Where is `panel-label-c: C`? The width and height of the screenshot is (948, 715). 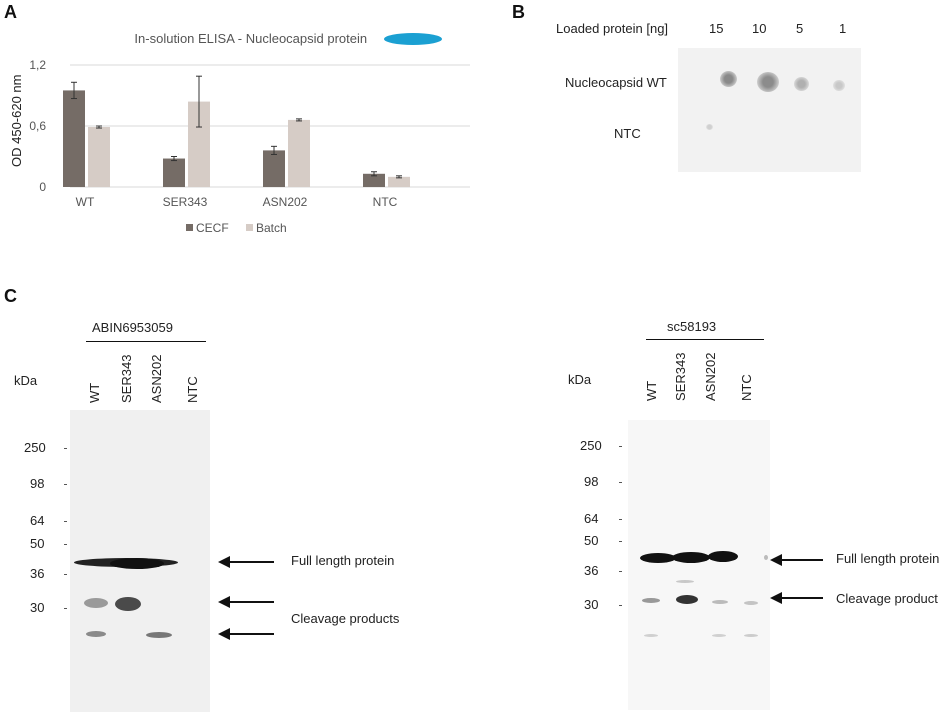
panel-label-c: C is located at coordinates (10, 296).